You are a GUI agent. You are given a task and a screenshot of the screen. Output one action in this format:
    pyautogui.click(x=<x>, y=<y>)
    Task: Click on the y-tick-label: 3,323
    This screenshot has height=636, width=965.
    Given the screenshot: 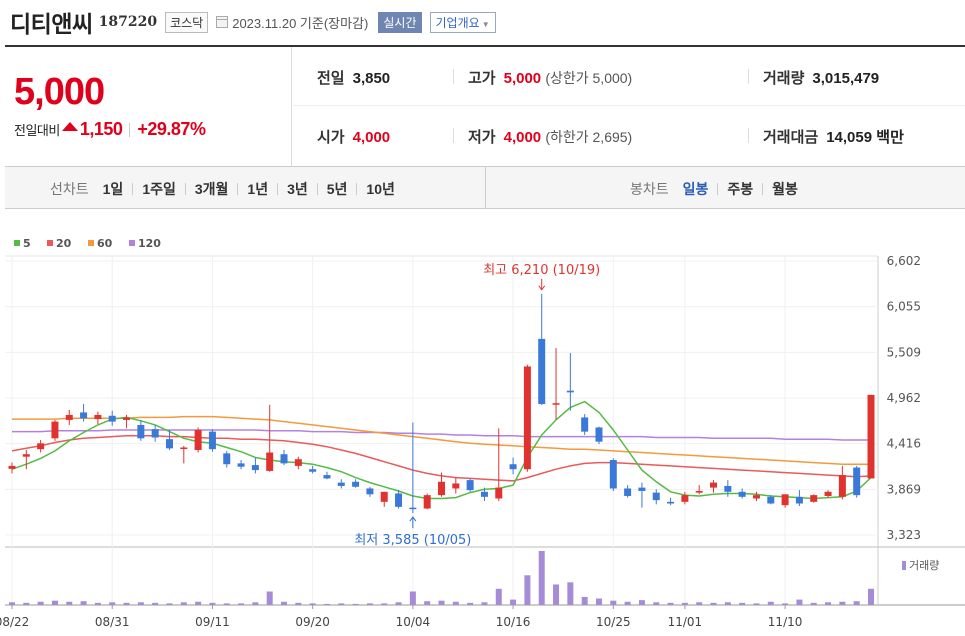 What is the action you would take?
    pyautogui.click(x=904, y=535)
    